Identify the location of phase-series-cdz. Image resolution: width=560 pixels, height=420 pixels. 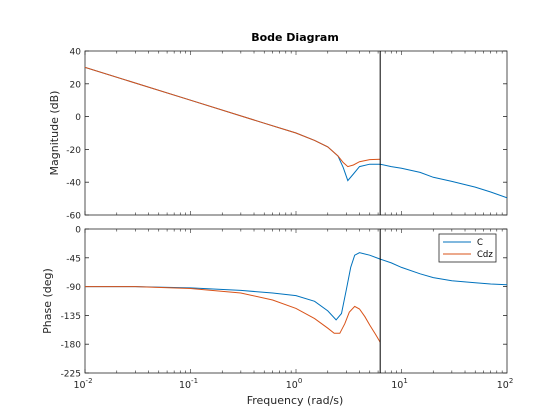
(233, 314).